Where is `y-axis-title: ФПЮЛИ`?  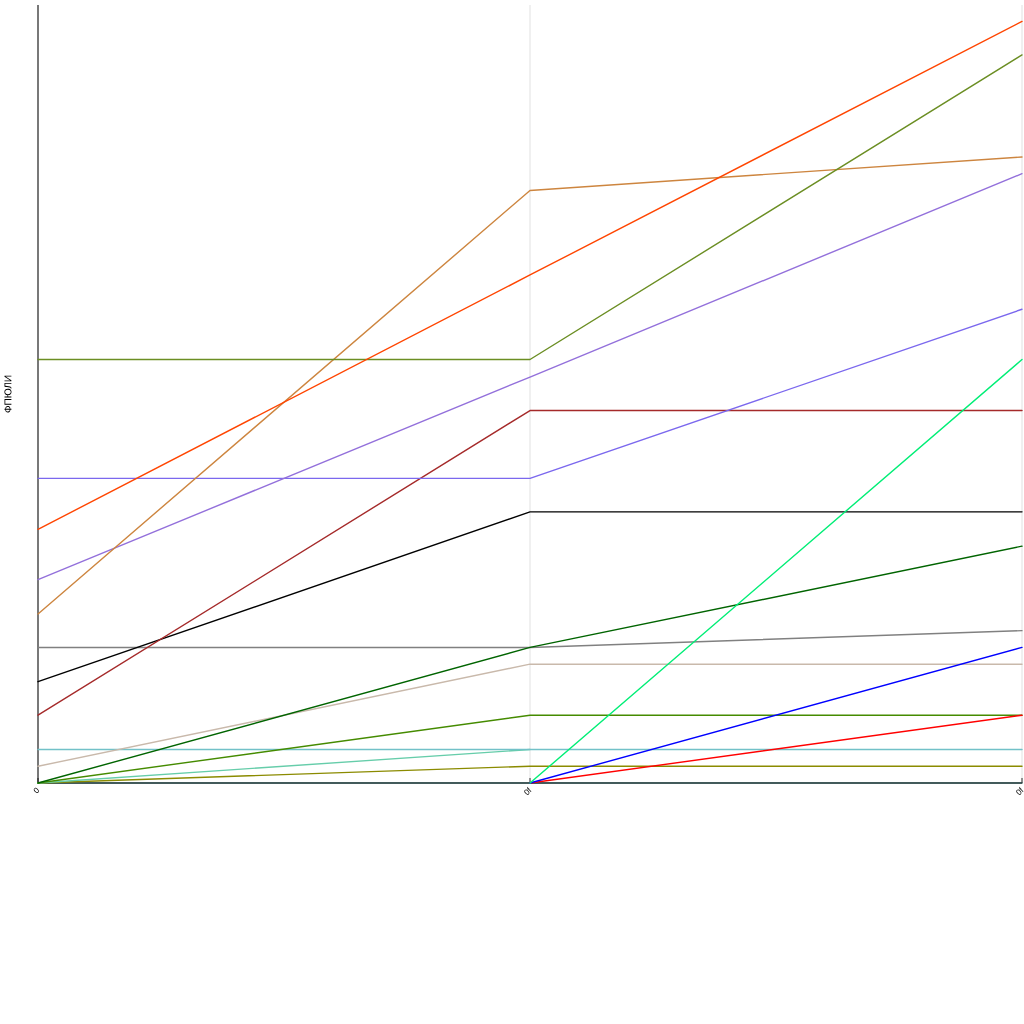
y-axis-title: ФПЮЛИ is located at coordinates (8, 394).